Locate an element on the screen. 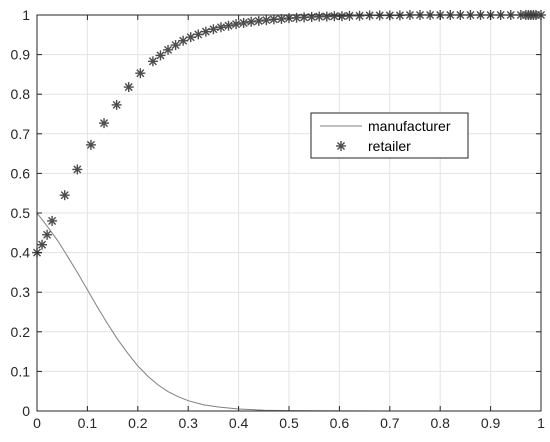 This screenshot has height=442, width=550. y-tick-label: 0.1 is located at coordinates (21, 371).